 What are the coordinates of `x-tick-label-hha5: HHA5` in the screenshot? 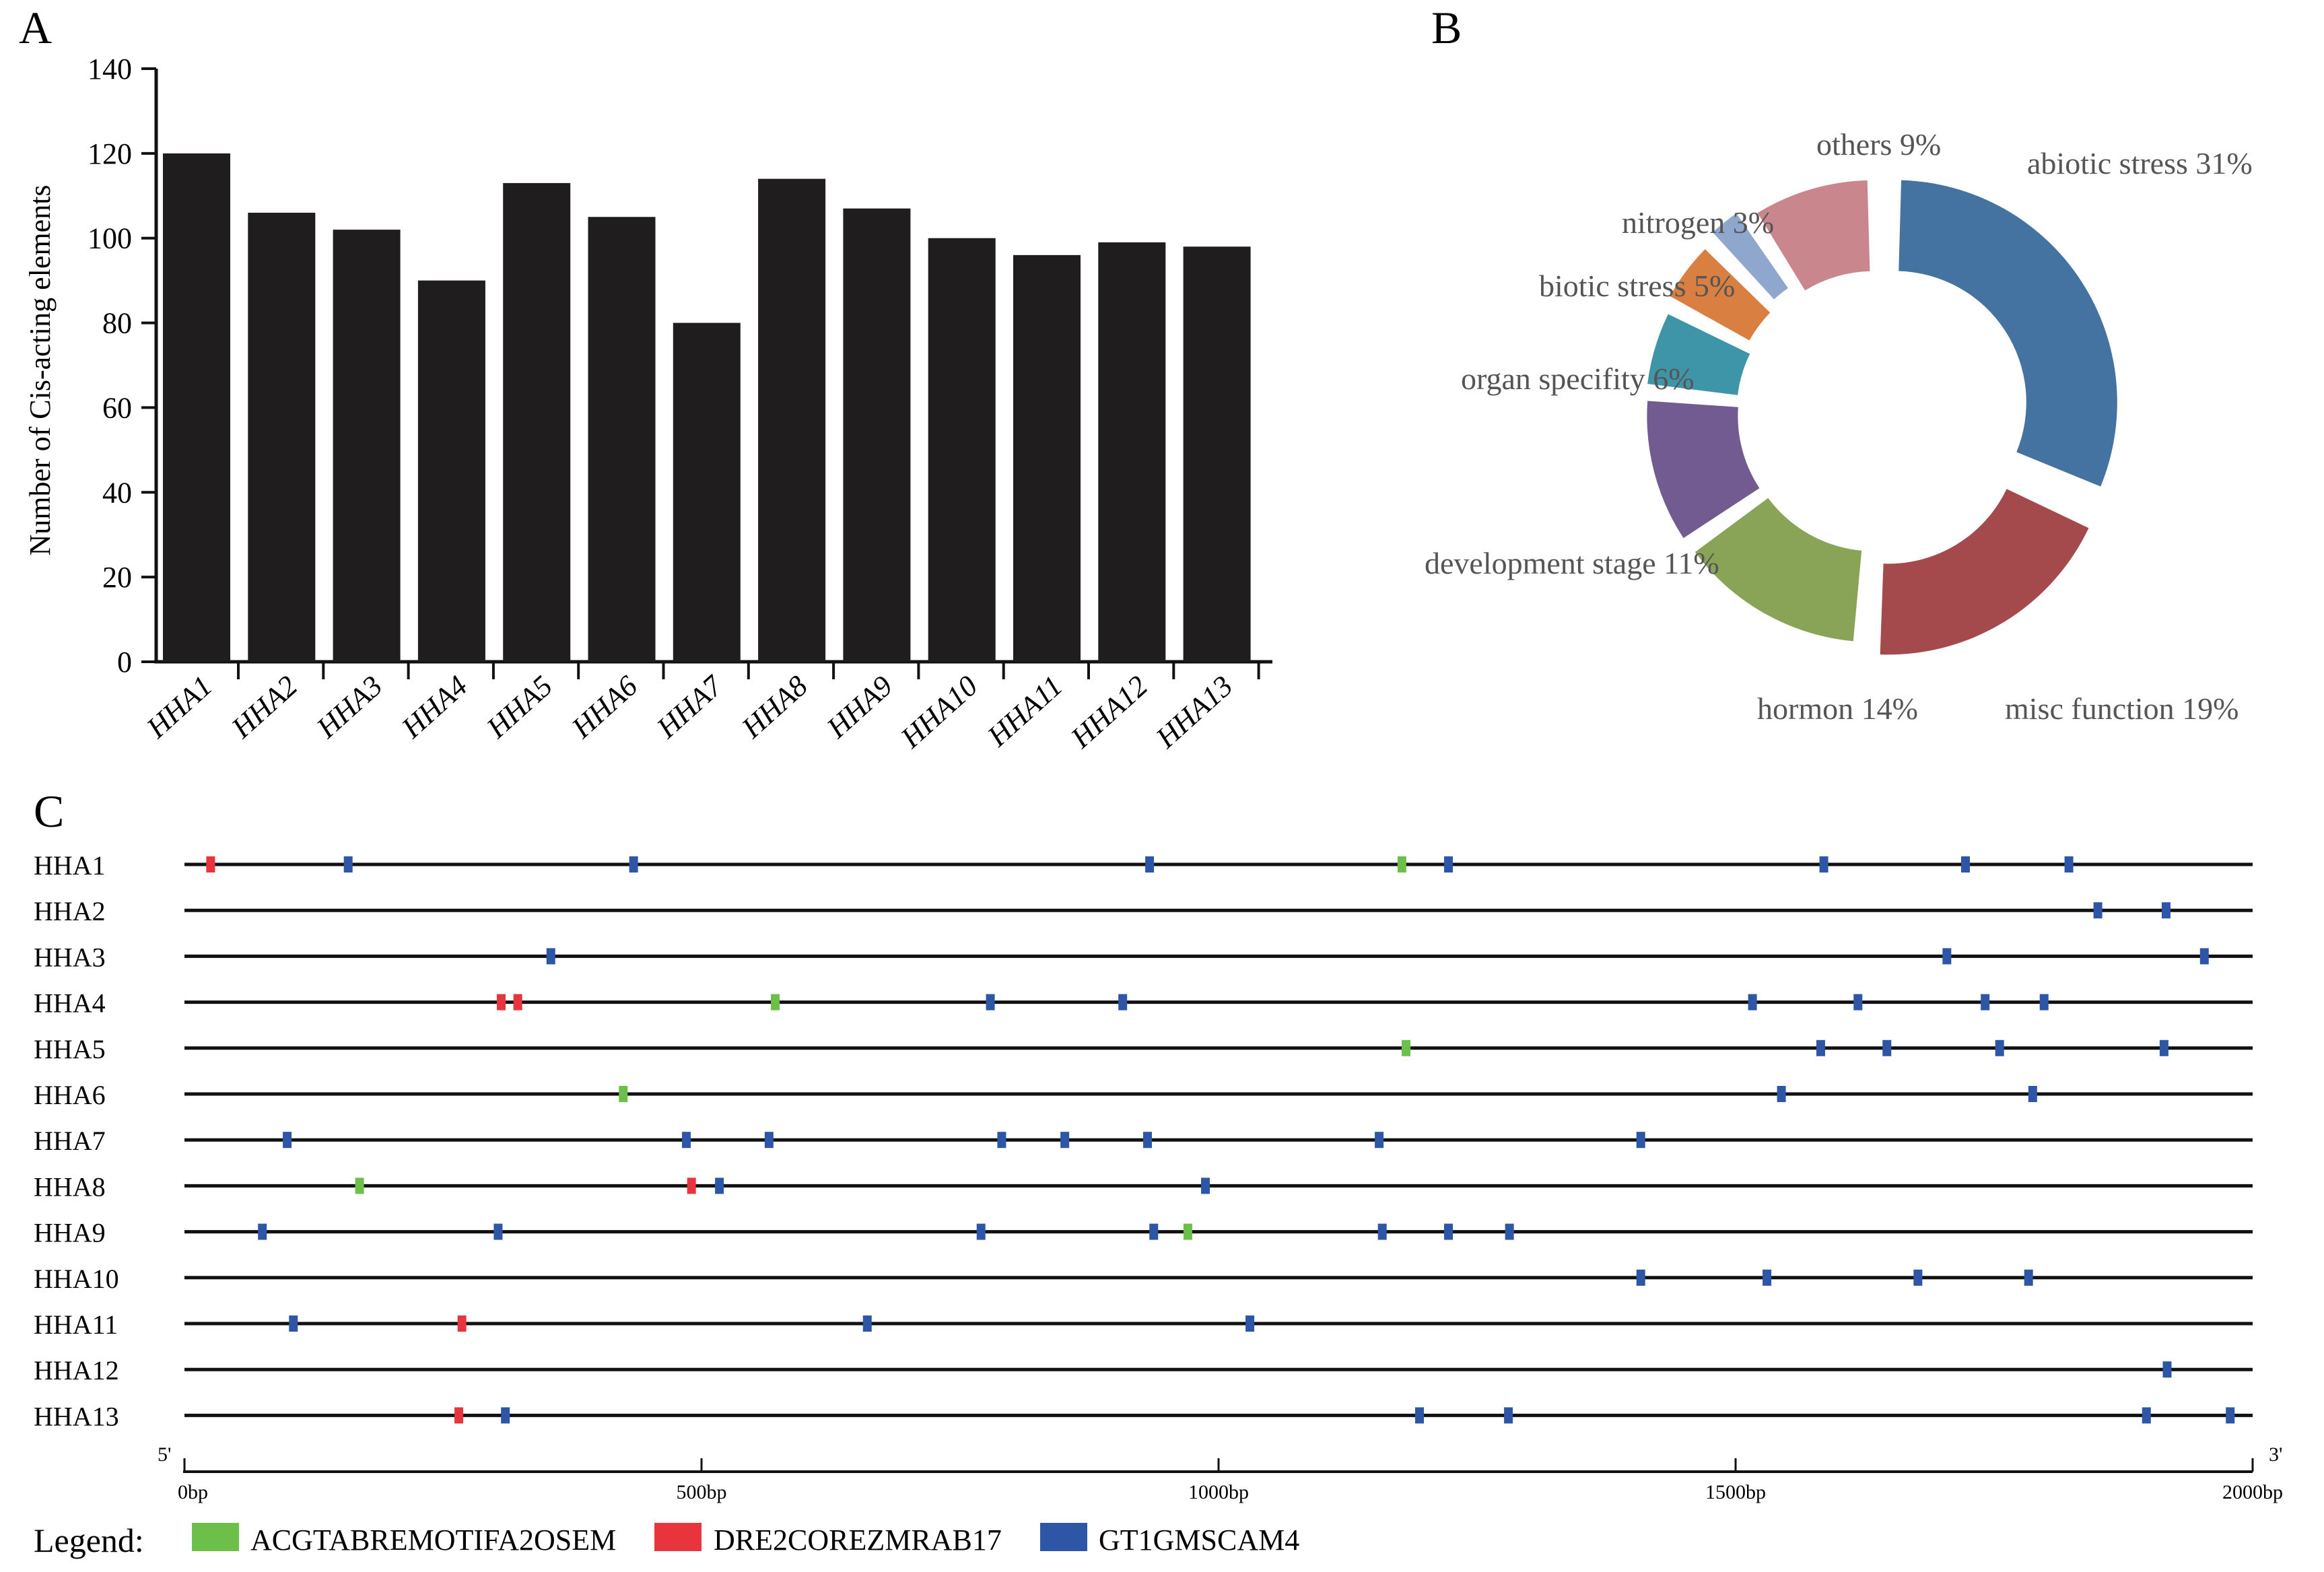 It's located at (519, 707).